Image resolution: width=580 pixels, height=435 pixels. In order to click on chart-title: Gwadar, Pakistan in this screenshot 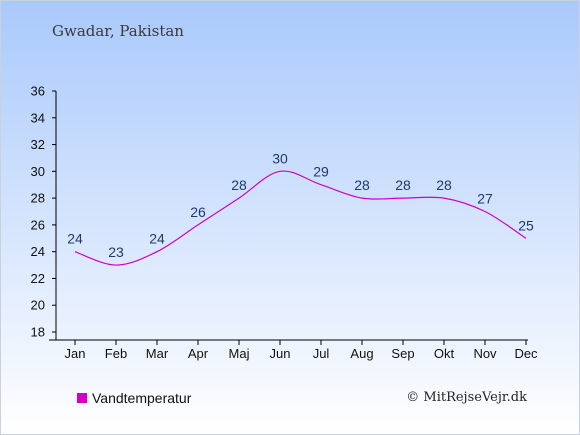, I will do `click(118, 31)`.